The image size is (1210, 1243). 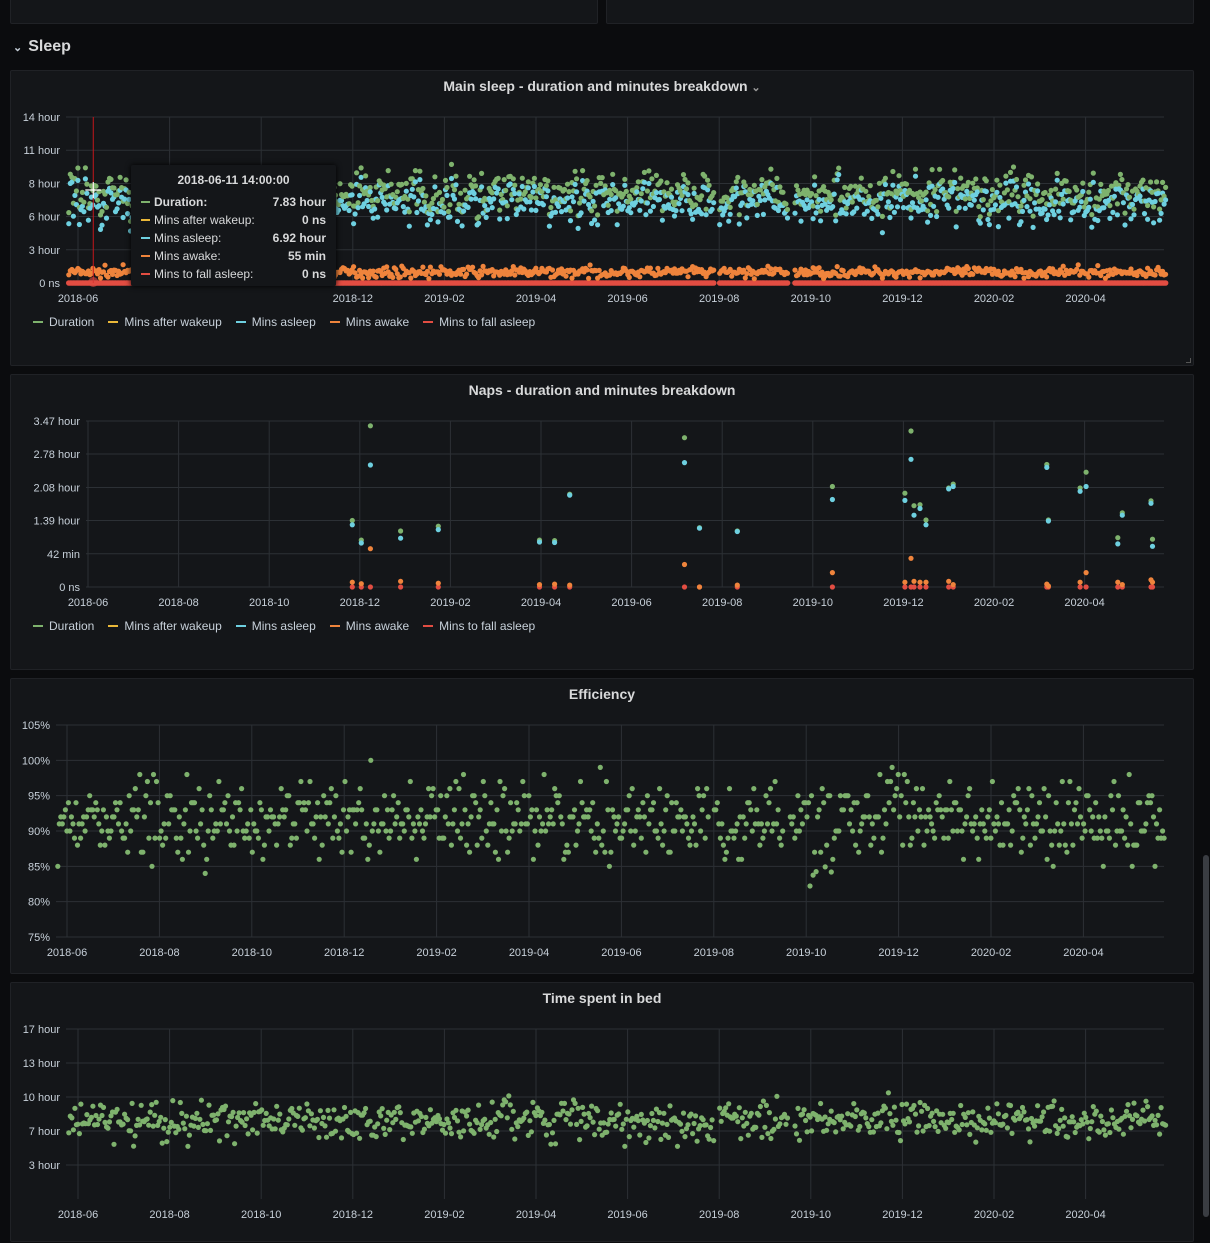 What do you see at coordinates (1188, 360) in the screenshot?
I see `resize-handle` at bounding box center [1188, 360].